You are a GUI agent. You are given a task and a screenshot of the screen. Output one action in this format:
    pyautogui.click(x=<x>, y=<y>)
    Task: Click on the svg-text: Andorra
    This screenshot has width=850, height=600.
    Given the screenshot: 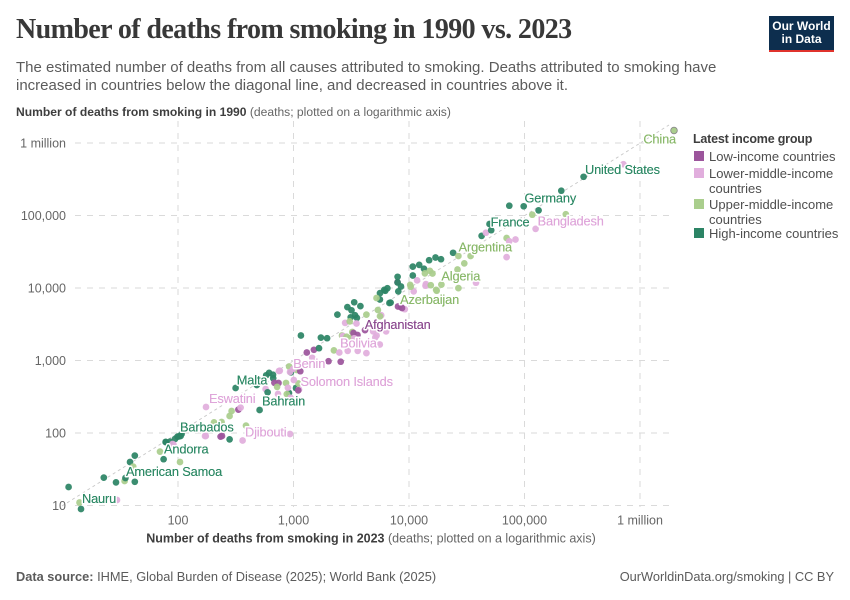 What is the action you would take?
    pyautogui.click(x=187, y=449)
    